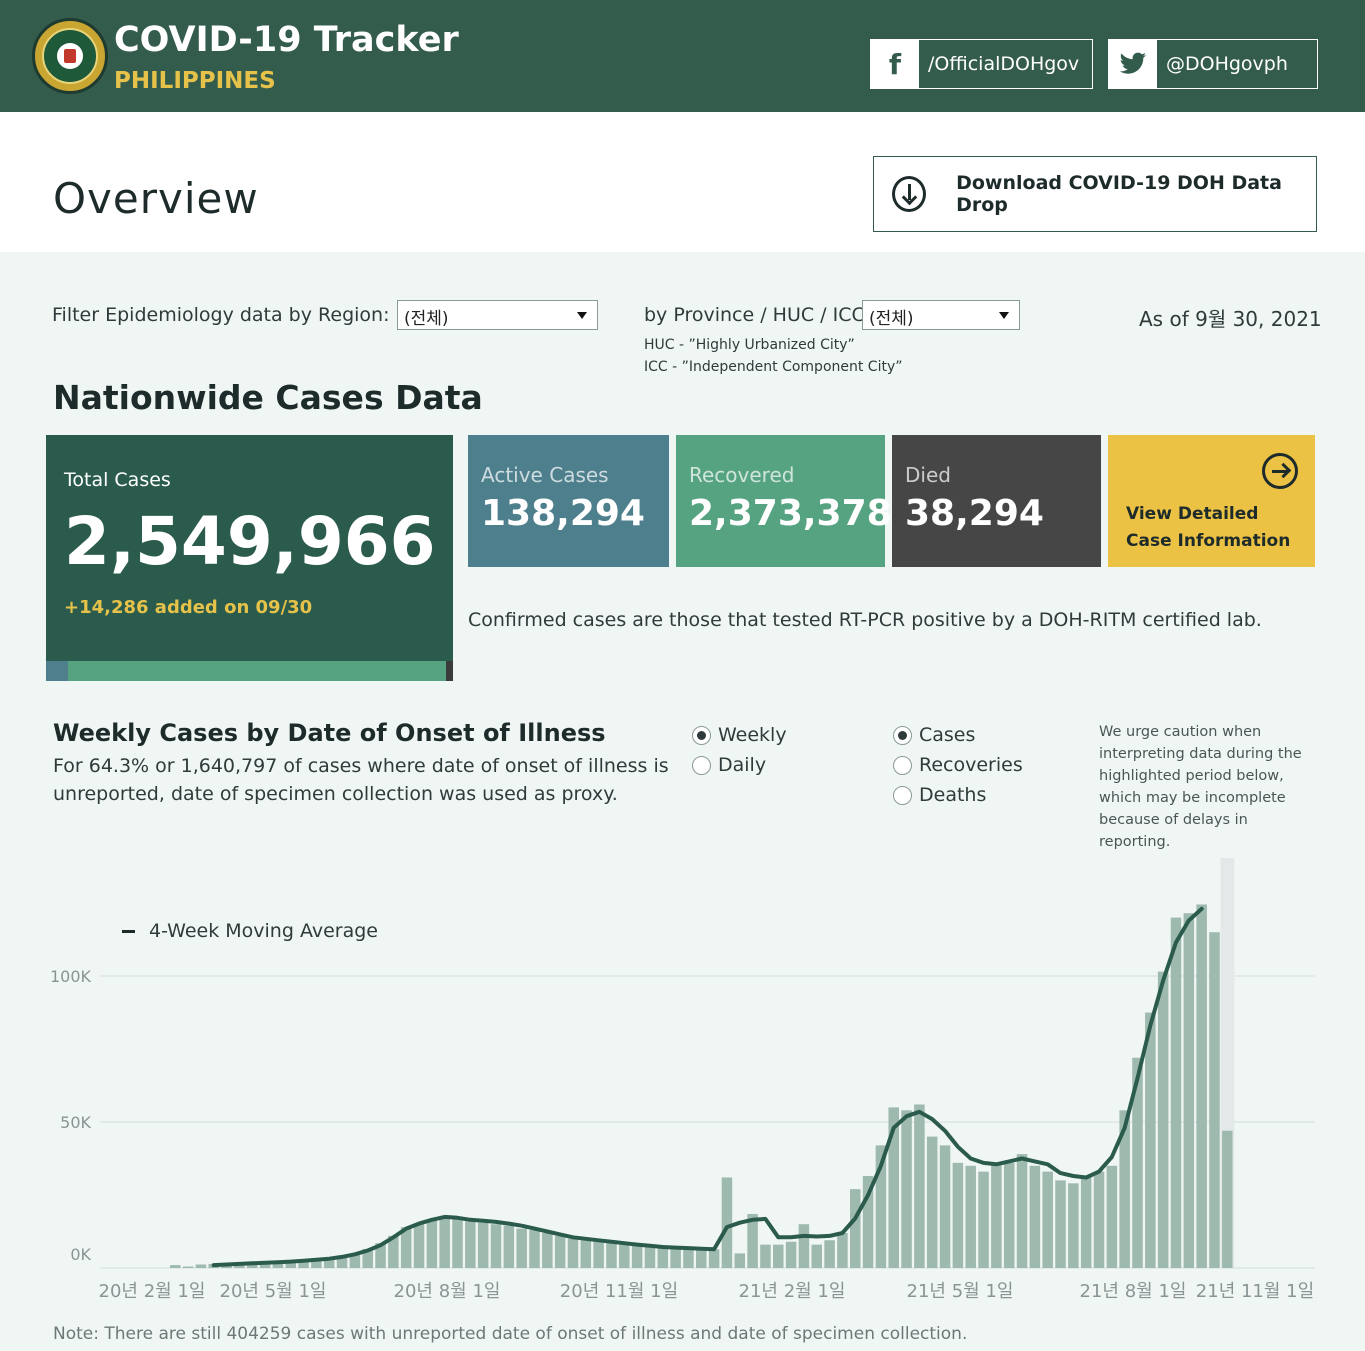 The image size is (1365, 1351). Describe the element at coordinates (909, 194) in the screenshot. I see `download-icon` at that location.